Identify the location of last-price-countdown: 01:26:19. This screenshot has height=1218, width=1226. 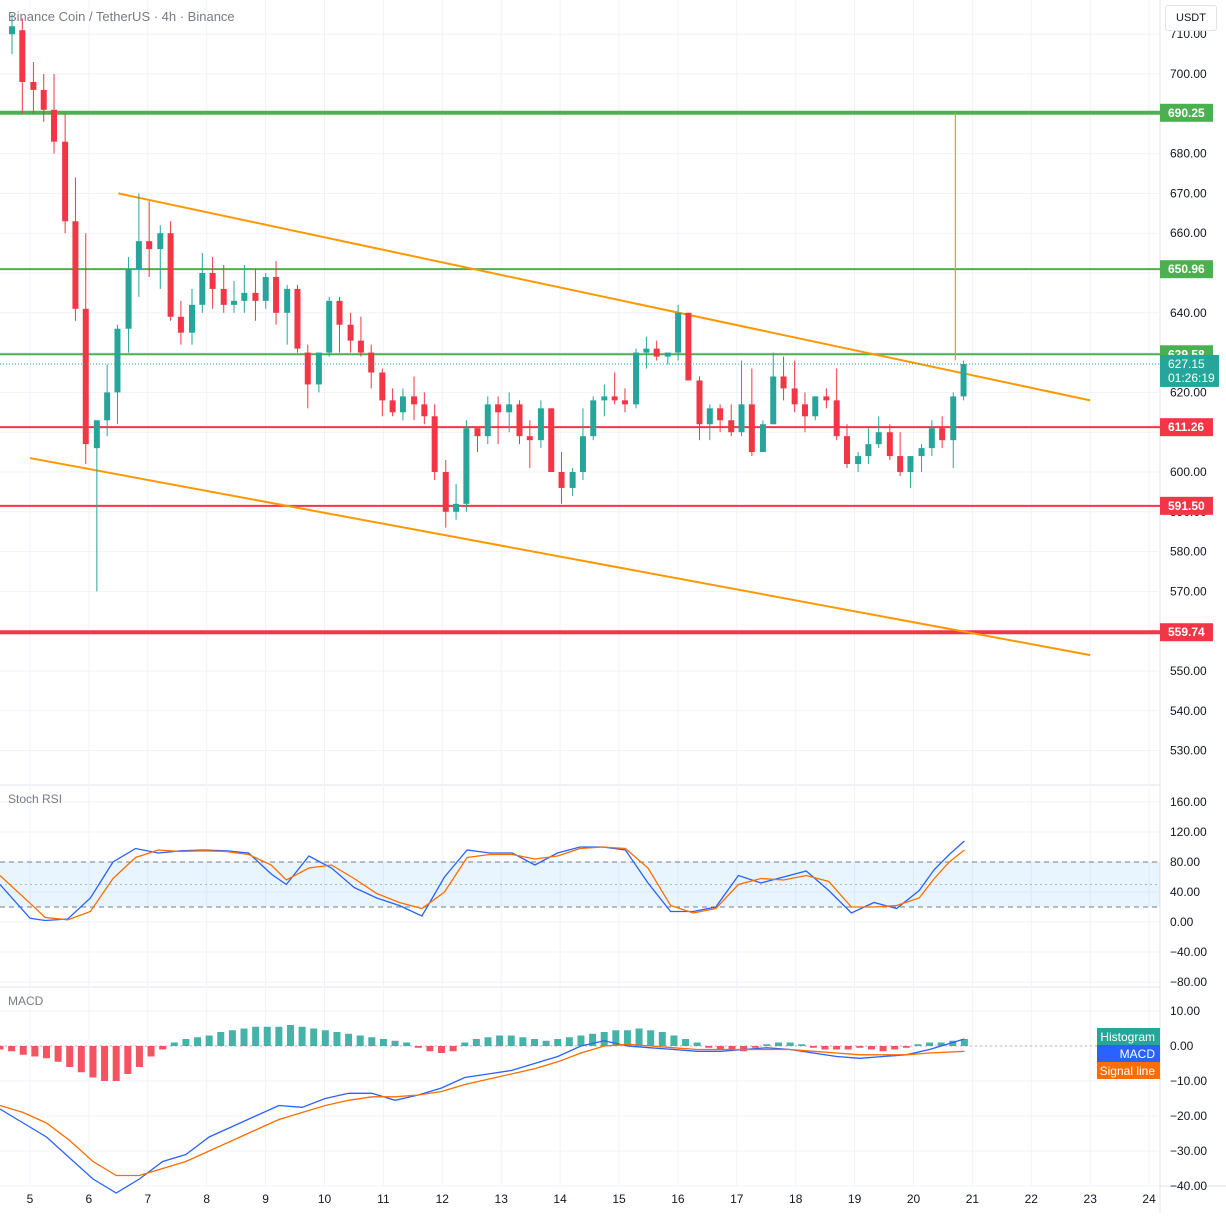
(1191, 378).